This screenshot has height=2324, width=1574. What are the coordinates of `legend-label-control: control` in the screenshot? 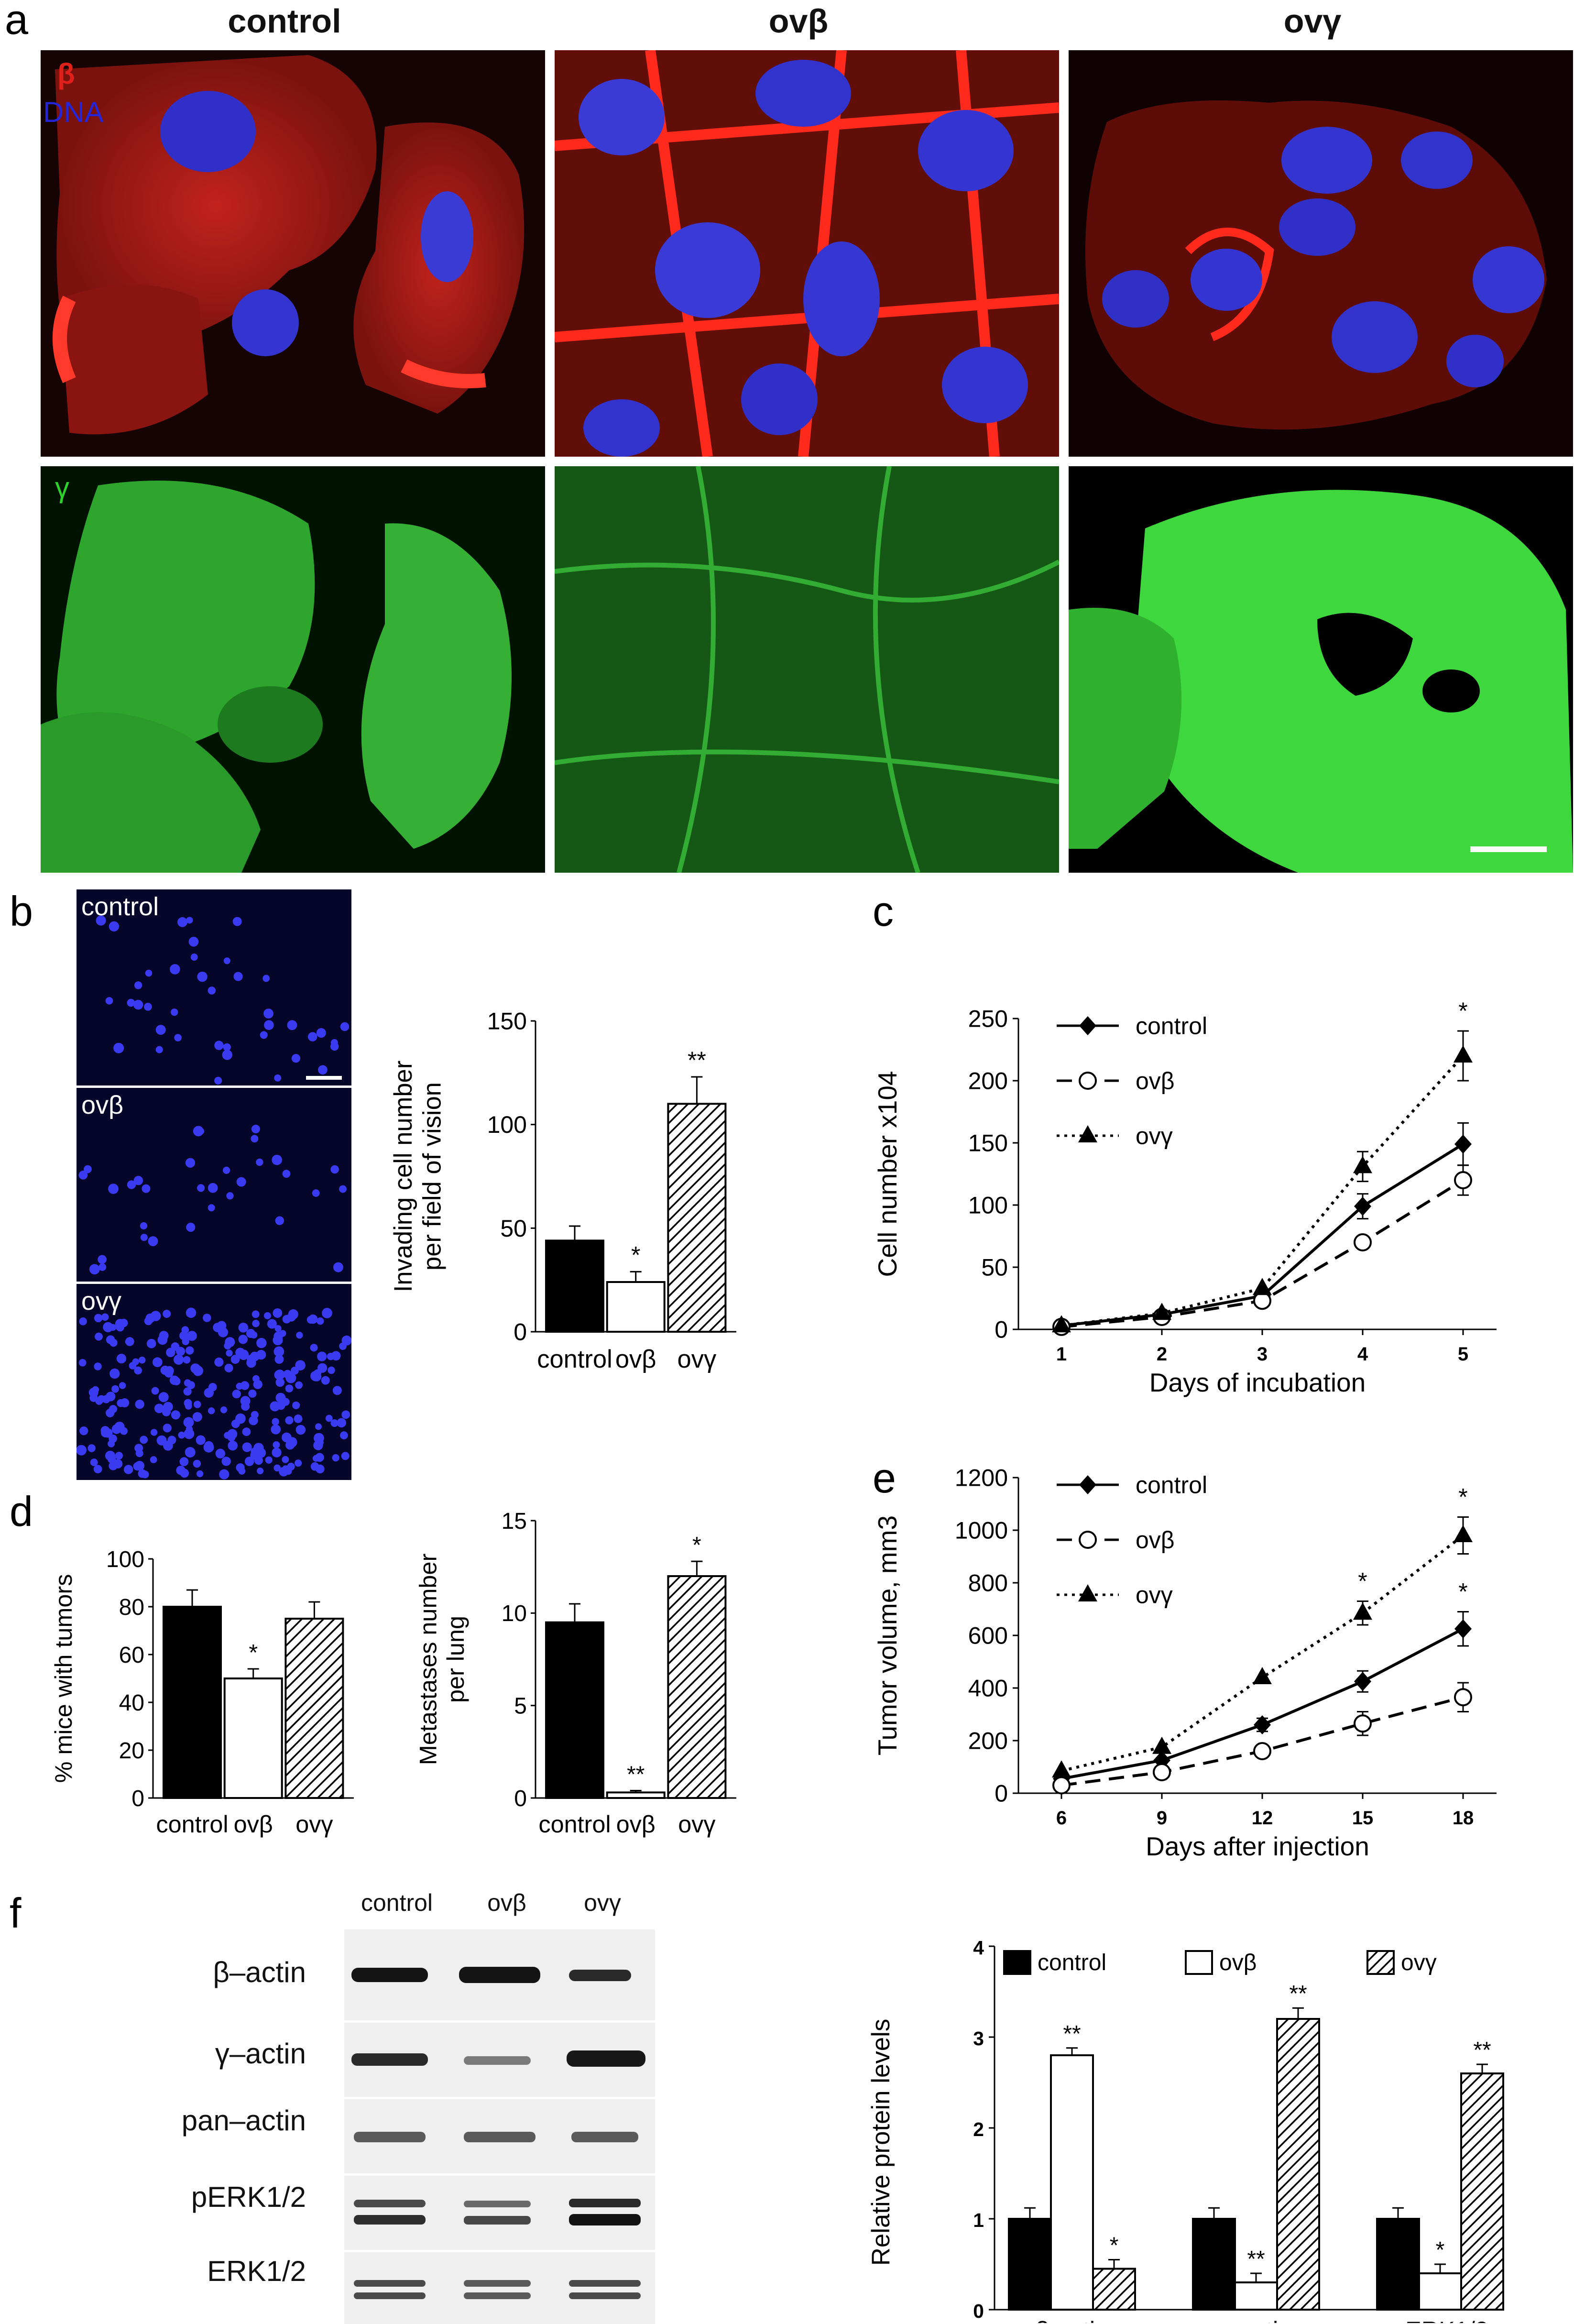 It's located at (1072, 1962).